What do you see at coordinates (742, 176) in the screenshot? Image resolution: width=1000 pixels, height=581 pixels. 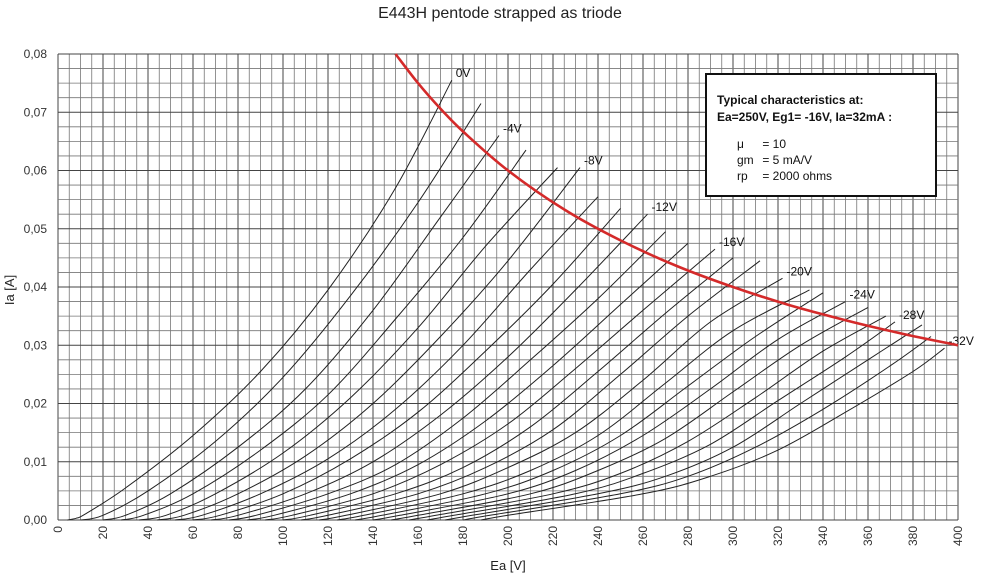 I see `param-name: rp` at bounding box center [742, 176].